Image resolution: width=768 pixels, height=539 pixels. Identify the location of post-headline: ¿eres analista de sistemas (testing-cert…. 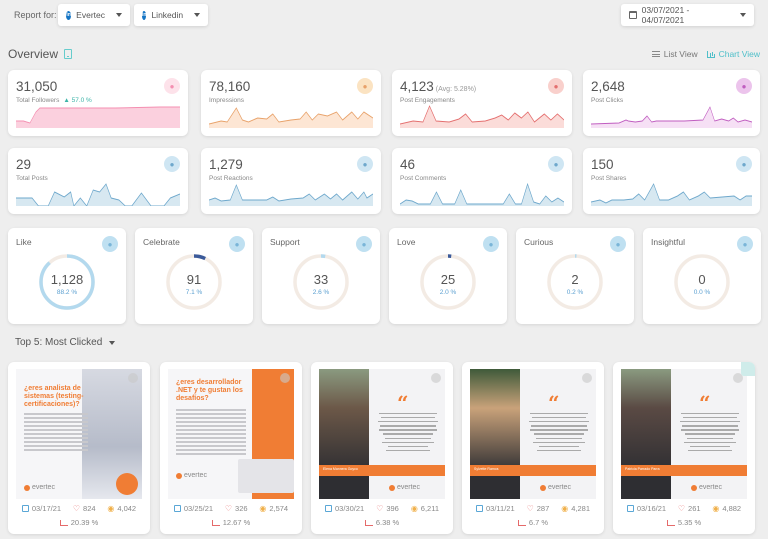
(54, 396).